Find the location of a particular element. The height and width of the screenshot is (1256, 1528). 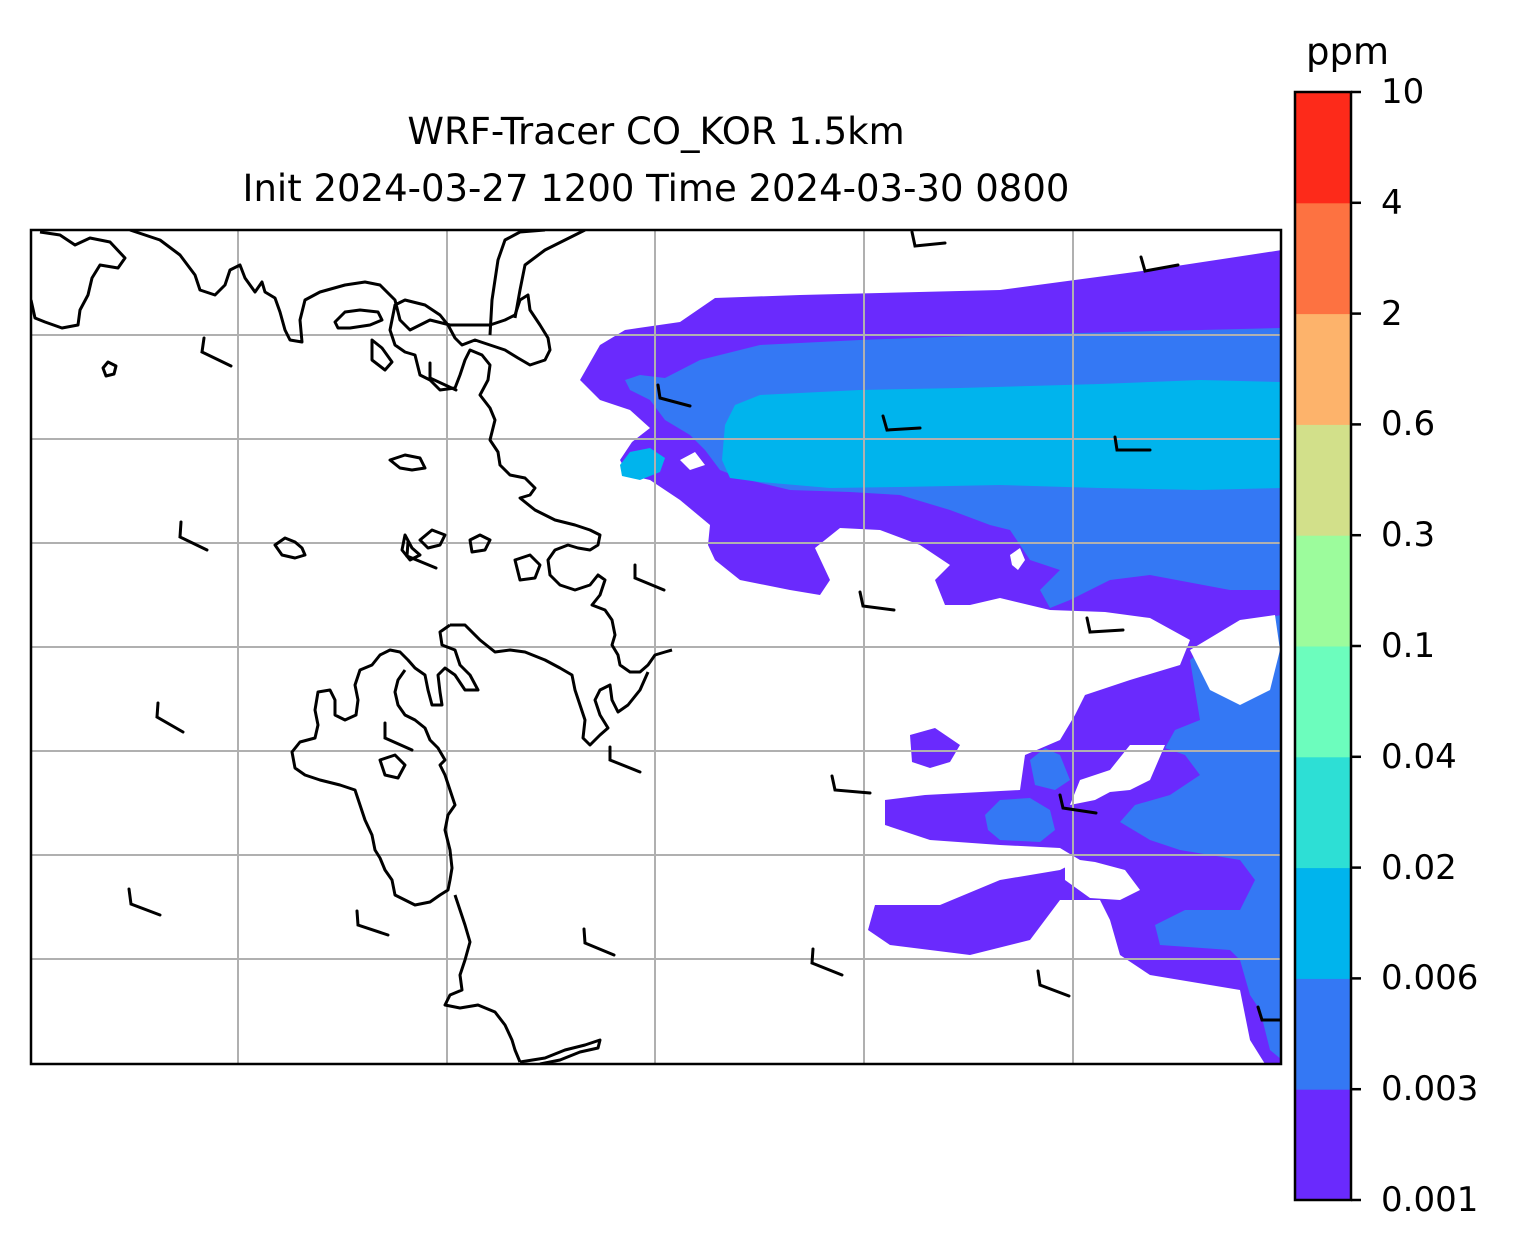

colorbar-tick-label: 0.1 is located at coordinates (1408, 646).